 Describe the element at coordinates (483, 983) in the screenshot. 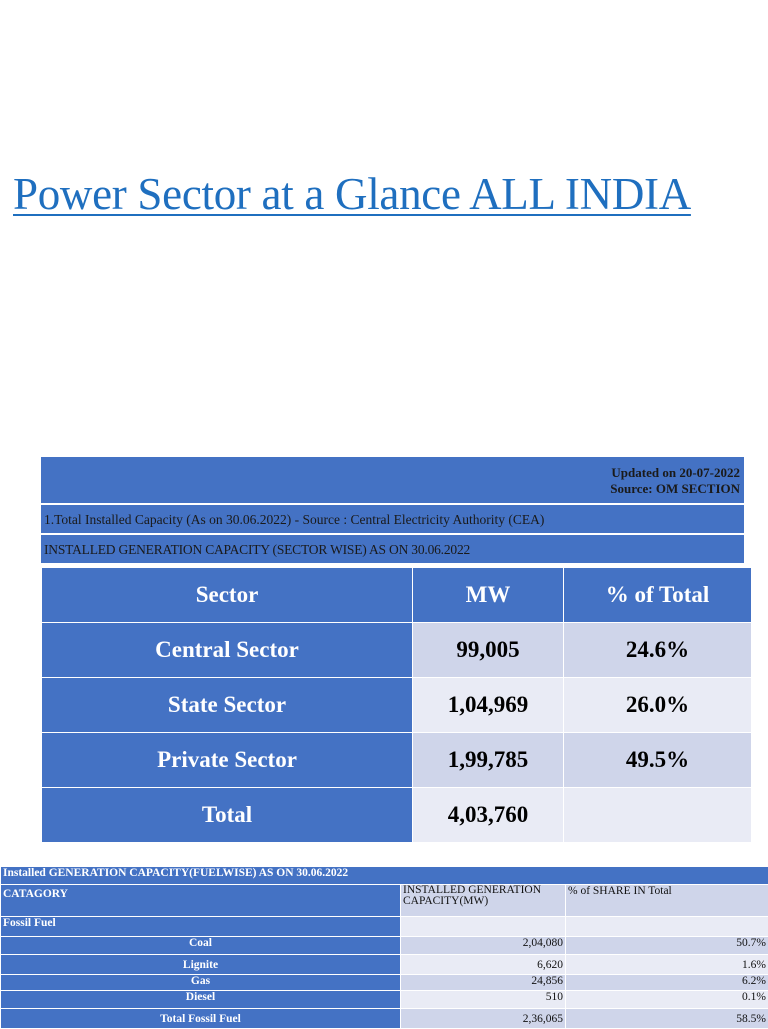

I see `fuel-mw: 24,856` at that location.